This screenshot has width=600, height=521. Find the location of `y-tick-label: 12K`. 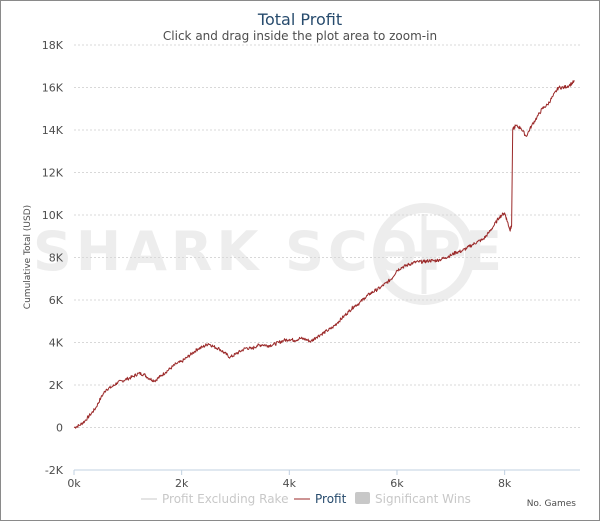

y-tick-label: 12K is located at coordinates (53, 173).